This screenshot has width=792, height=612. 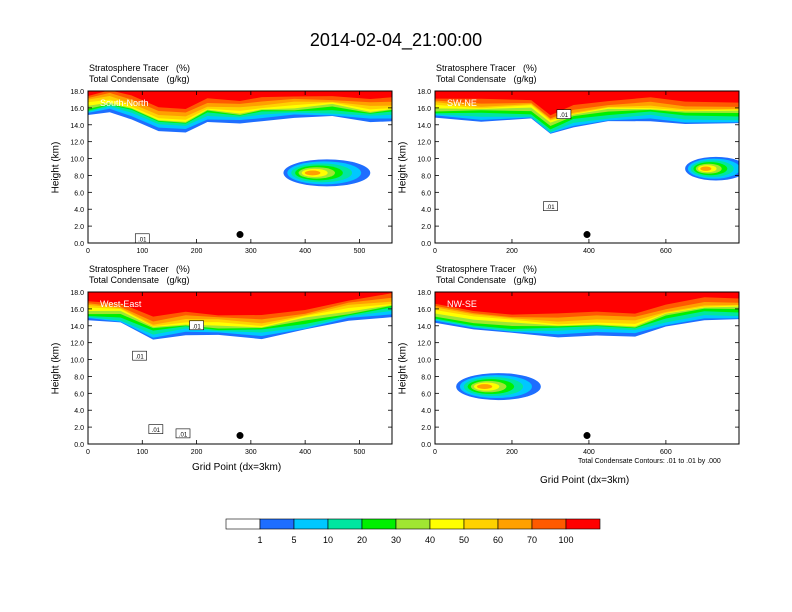 What do you see at coordinates (139, 79) in the screenshot?
I see `panel-1-subtitle-line2: Total Condensate (g/kg)` at bounding box center [139, 79].